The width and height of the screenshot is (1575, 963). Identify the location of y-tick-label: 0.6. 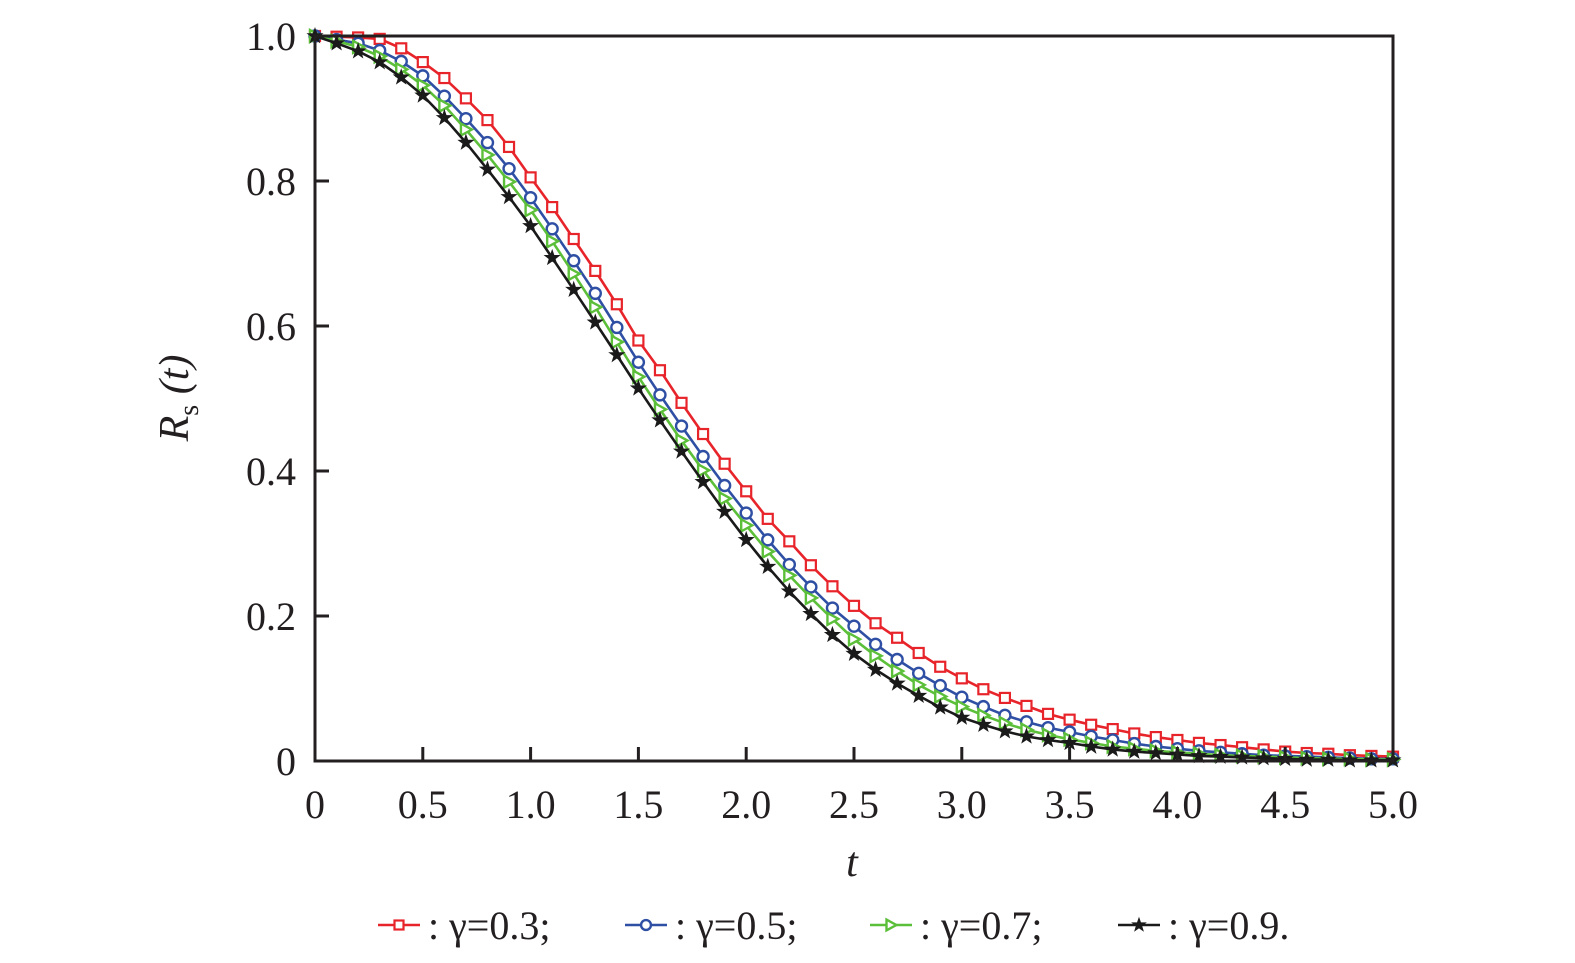
(271, 326).